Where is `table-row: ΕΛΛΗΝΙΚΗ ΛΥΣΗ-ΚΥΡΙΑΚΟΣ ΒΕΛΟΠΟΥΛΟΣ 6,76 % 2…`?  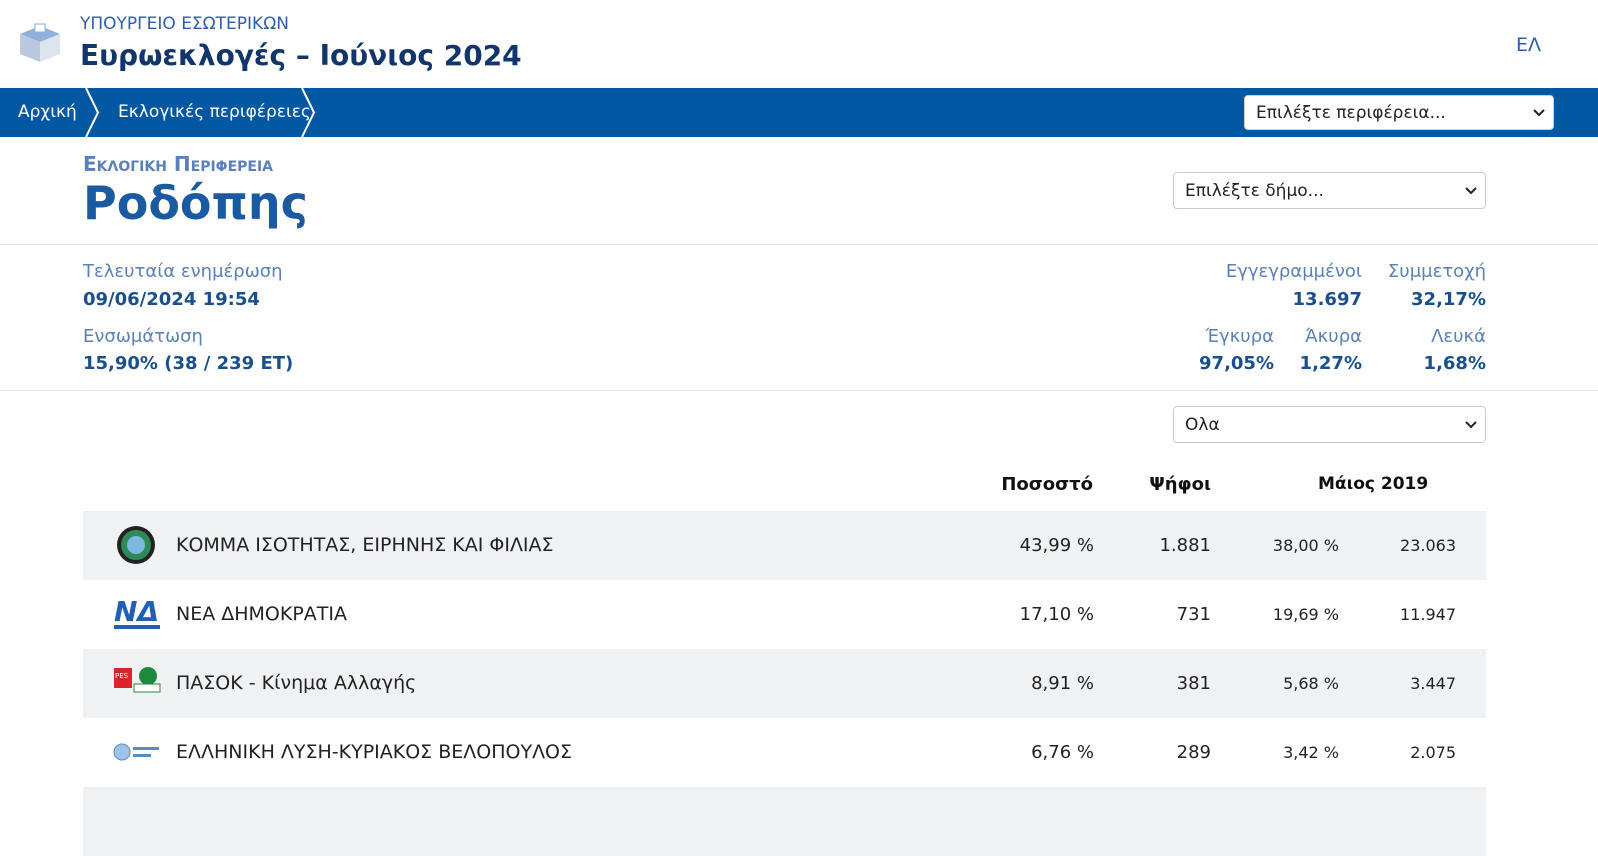
table-row: ΕΛΛΗΝΙΚΗ ΛΥΣΗ-ΚΥΡΙΑΚΟΣ ΒΕΛΟΠΟΥΛΟΣ 6,76 % 2… is located at coordinates (784, 752).